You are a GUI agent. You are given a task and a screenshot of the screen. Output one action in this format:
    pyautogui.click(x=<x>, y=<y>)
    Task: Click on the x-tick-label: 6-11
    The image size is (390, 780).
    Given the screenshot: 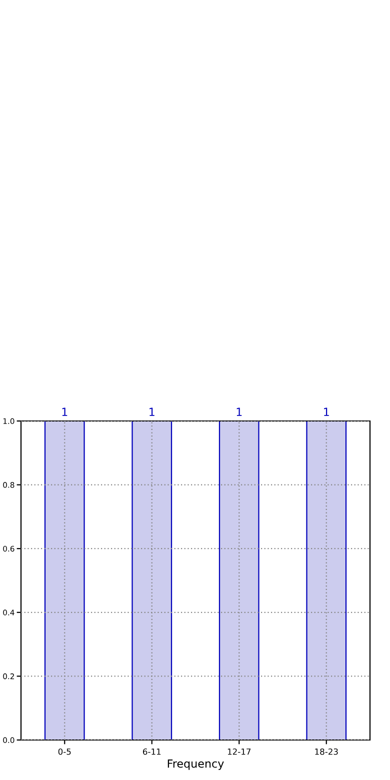 What is the action you would take?
    pyautogui.click(x=152, y=751)
    